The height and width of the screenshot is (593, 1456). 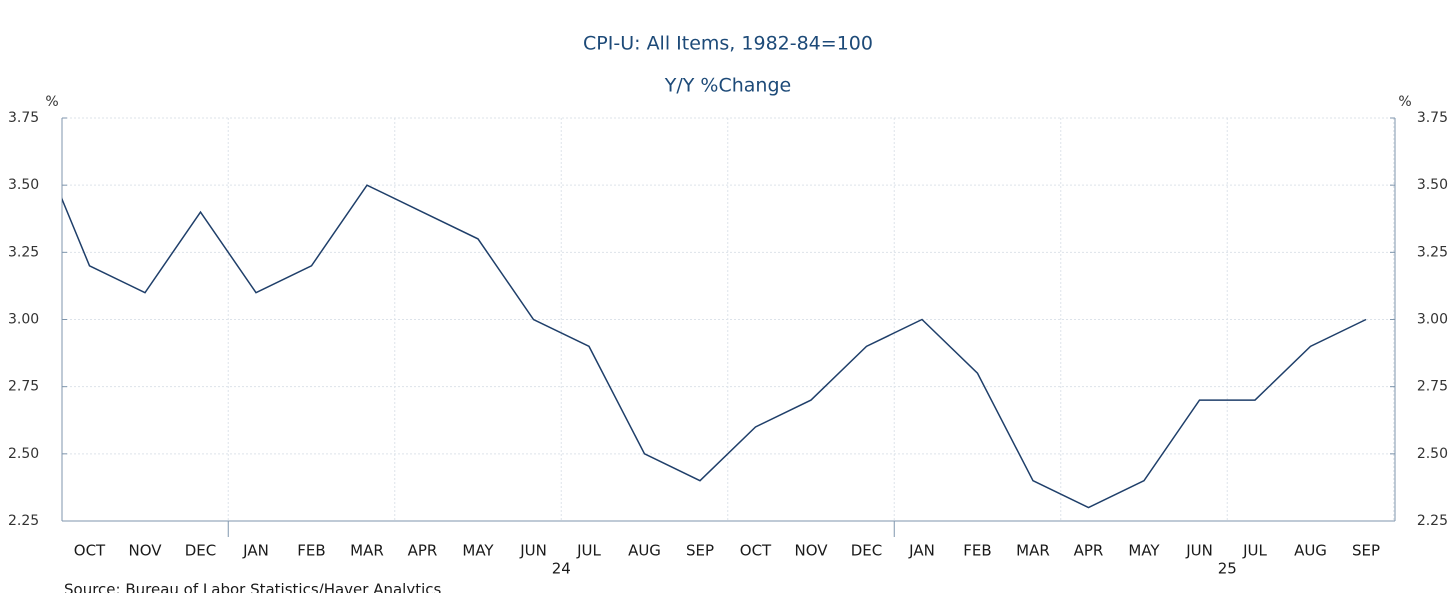 I want to click on year-label: 24, so click(x=561, y=569).